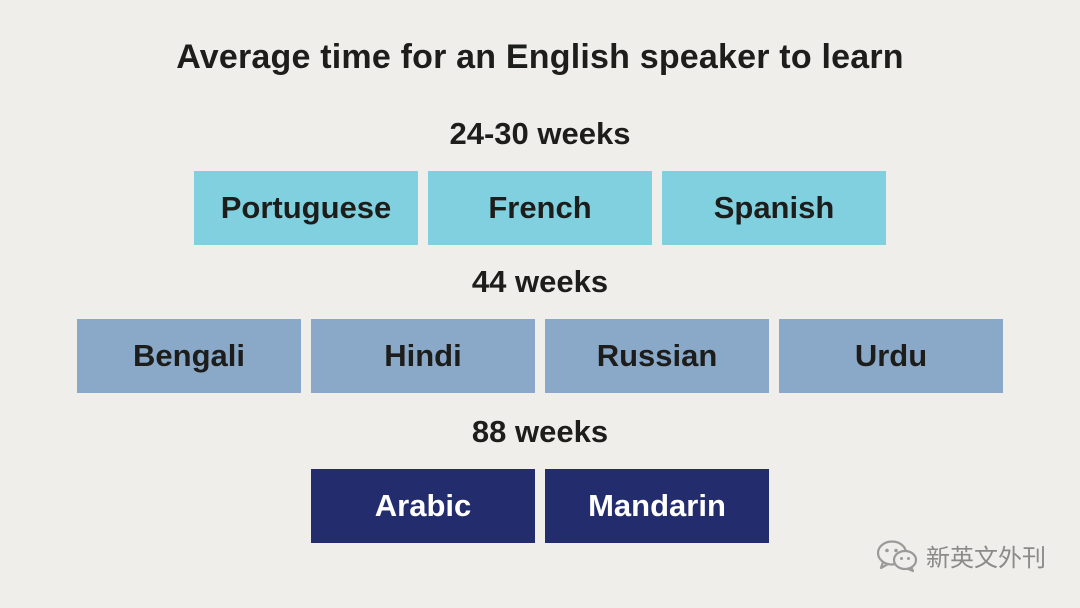  Describe the element at coordinates (423, 356) in the screenshot. I see `language-box-hindi: Hindi` at that location.